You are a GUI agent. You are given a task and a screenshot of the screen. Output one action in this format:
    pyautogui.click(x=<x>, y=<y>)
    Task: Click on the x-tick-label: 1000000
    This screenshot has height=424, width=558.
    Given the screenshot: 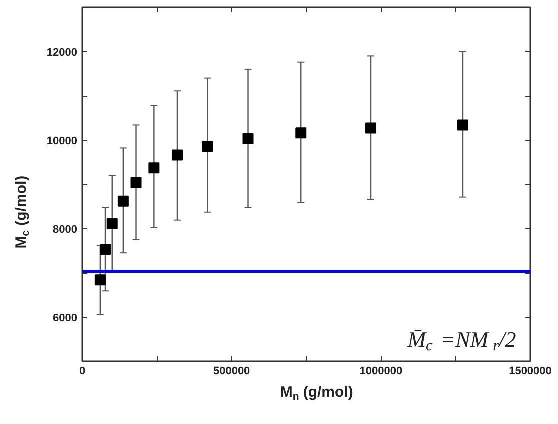 What is the action you would take?
    pyautogui.click(x=381, y=372)
    